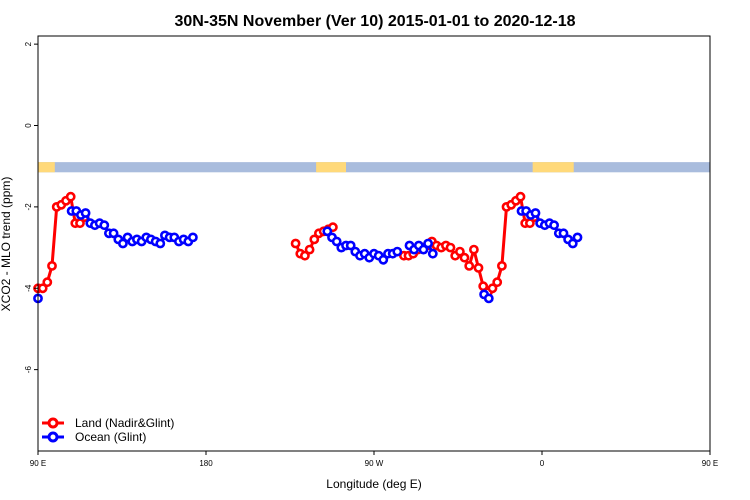  What do you see at coordinates (374, 463) in the screenshot?
I see `x-tick-label-2: 90 W` at bounding box center [374, 463].